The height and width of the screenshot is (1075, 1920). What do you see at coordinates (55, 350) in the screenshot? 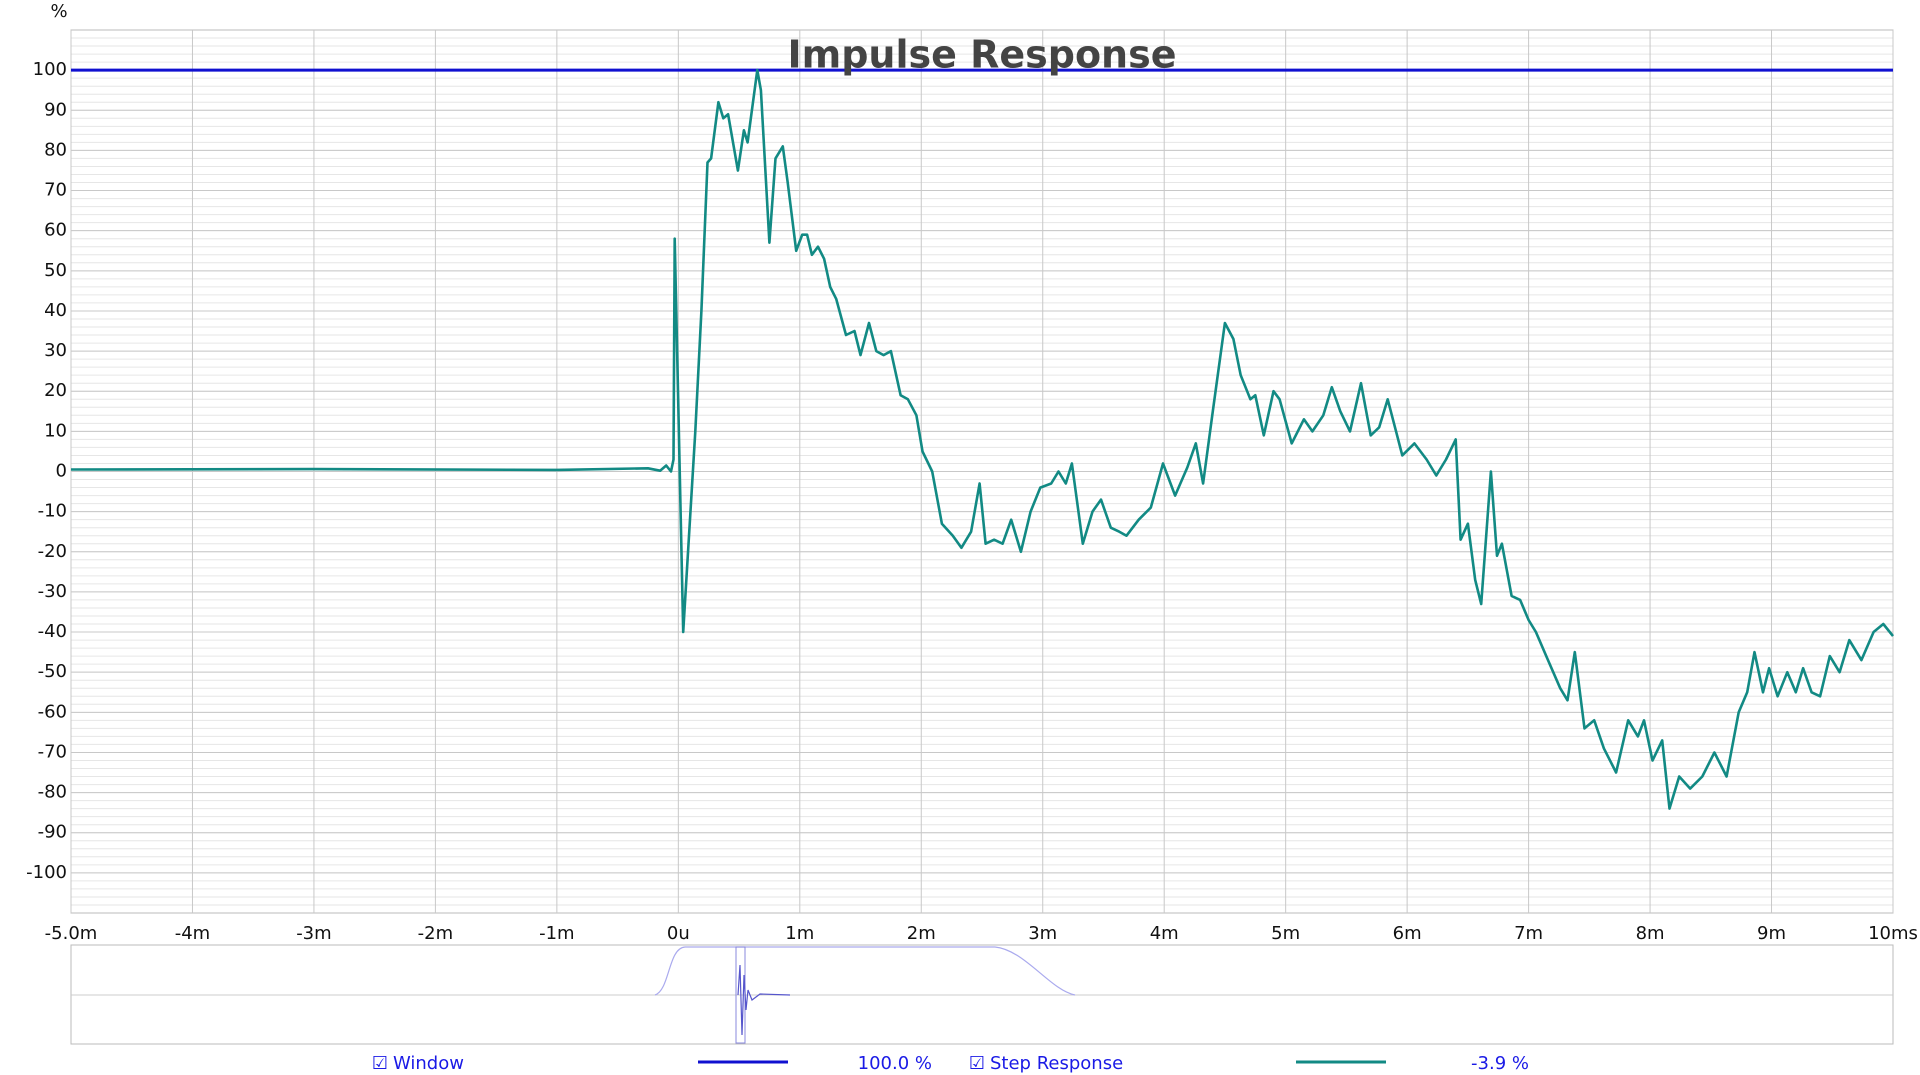
I see `y-tick-label: 30` at bounding box center [55, 350].